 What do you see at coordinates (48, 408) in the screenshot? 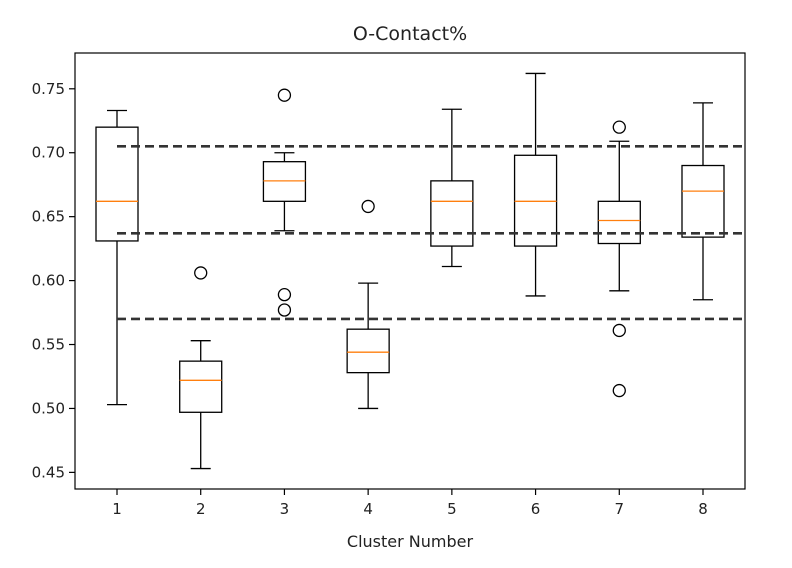
I see `y-tick-label: 0.50` at bounding box center [48, 408].